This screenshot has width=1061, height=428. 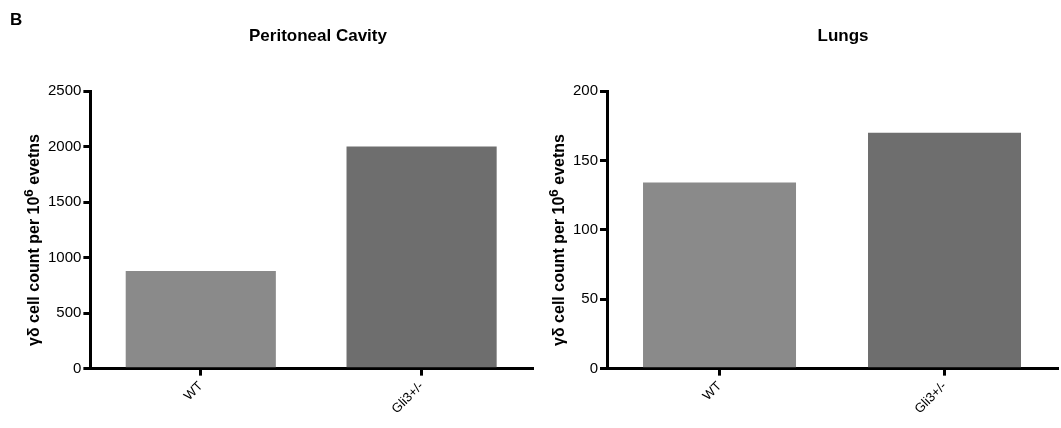 What do you see at coordinates (586, 228) in the screenshot?
I see `y-tick-label: 100` at bounding box center [586, 228].